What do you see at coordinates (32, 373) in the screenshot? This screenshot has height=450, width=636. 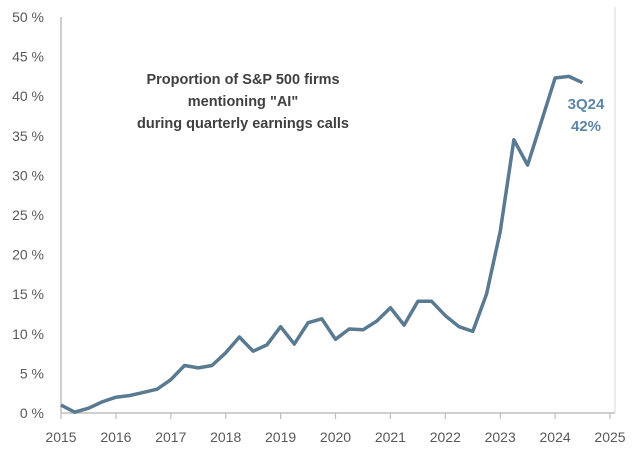 I see `y-tick-label: 5 %` at bounding box center [32, 373].